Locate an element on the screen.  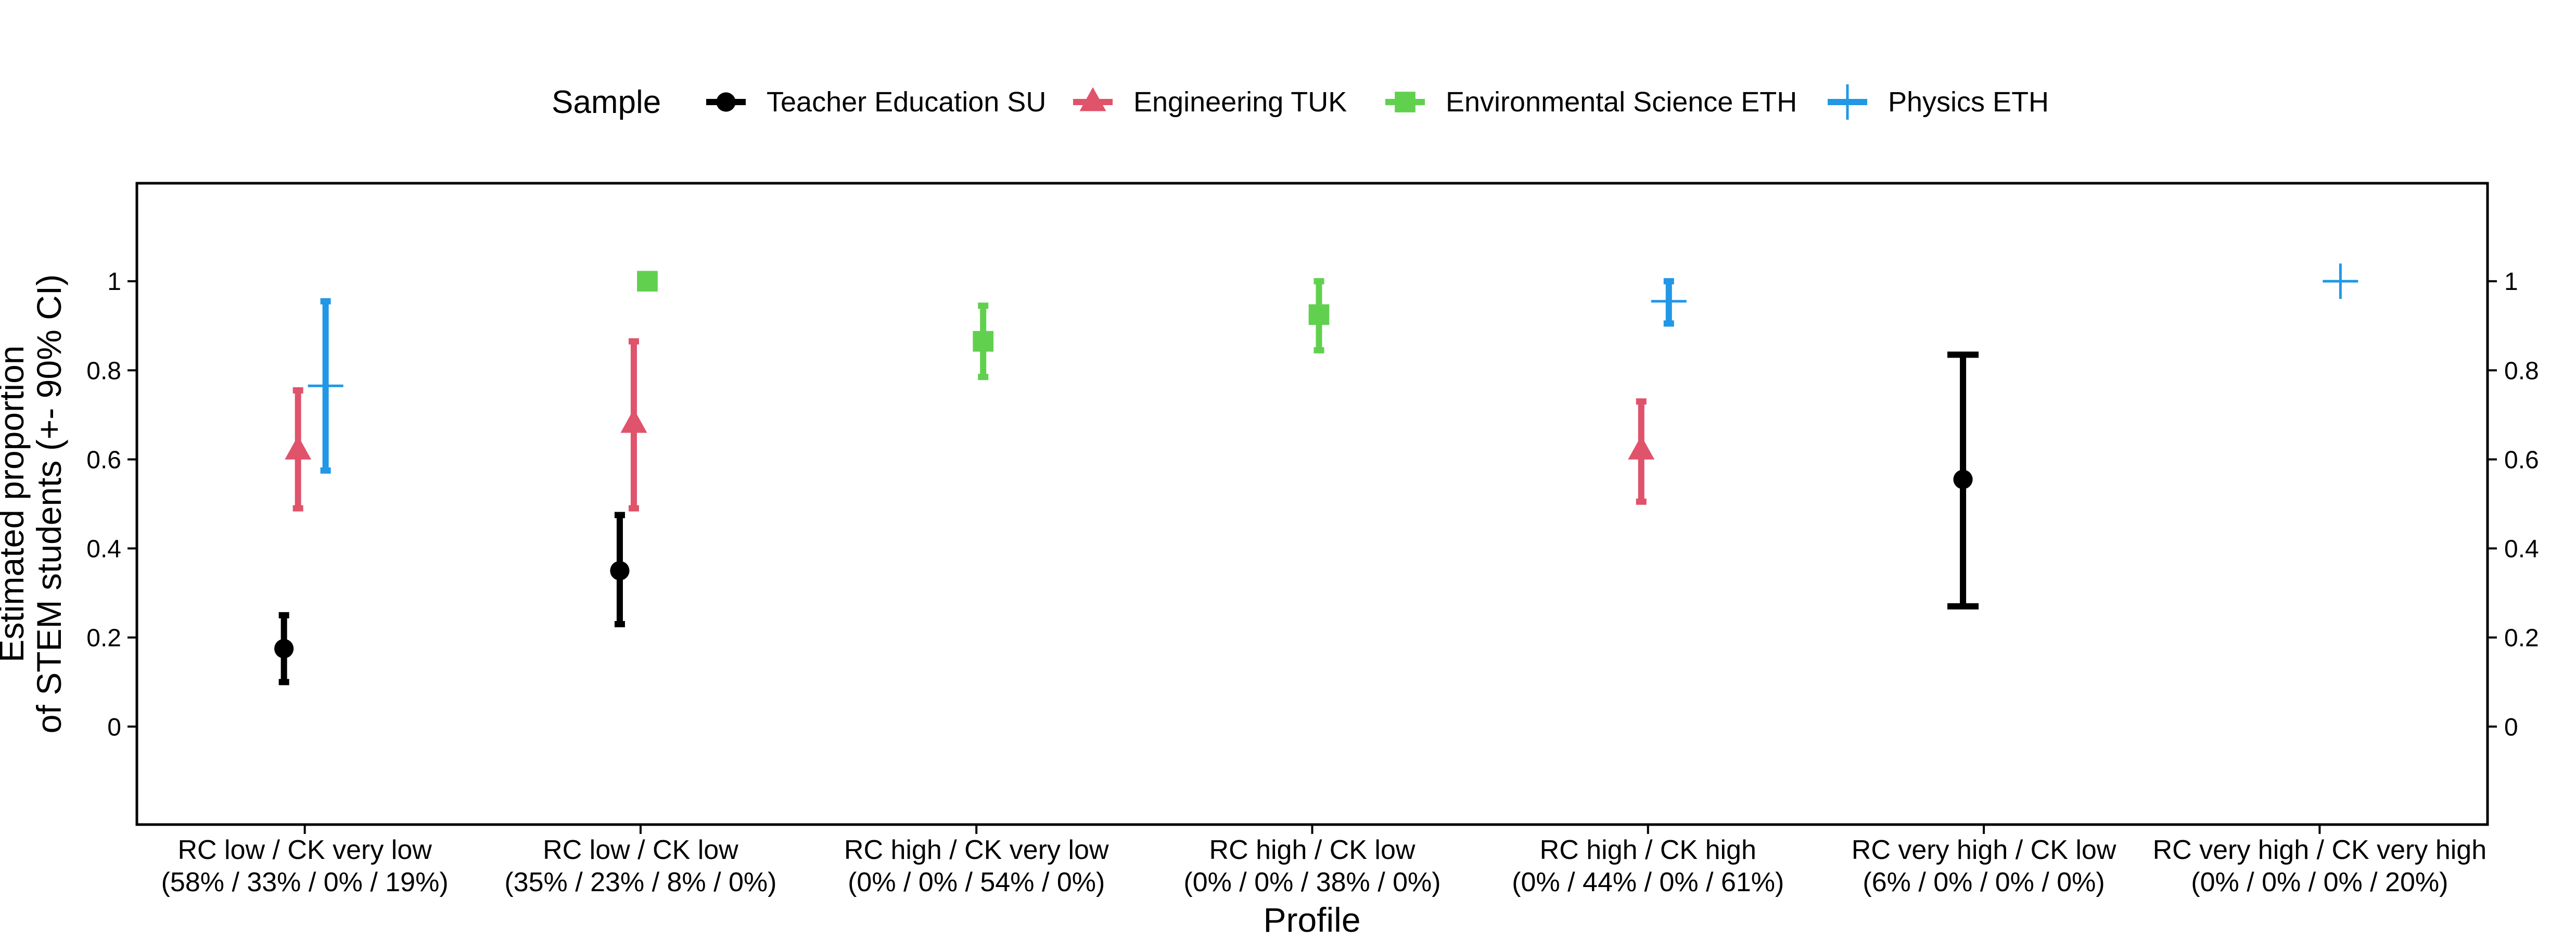
series-0-point-2-marker is located at coordinates (1963, 480).